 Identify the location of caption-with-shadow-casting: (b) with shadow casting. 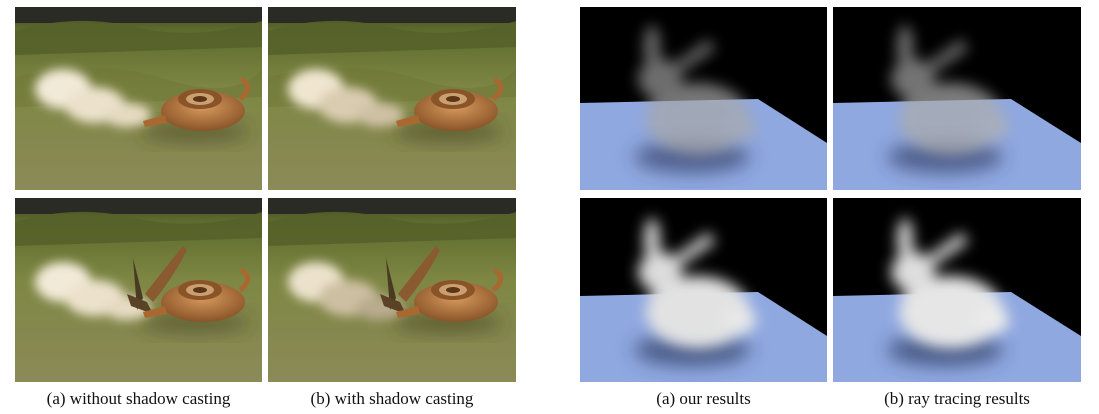
(392, 399).